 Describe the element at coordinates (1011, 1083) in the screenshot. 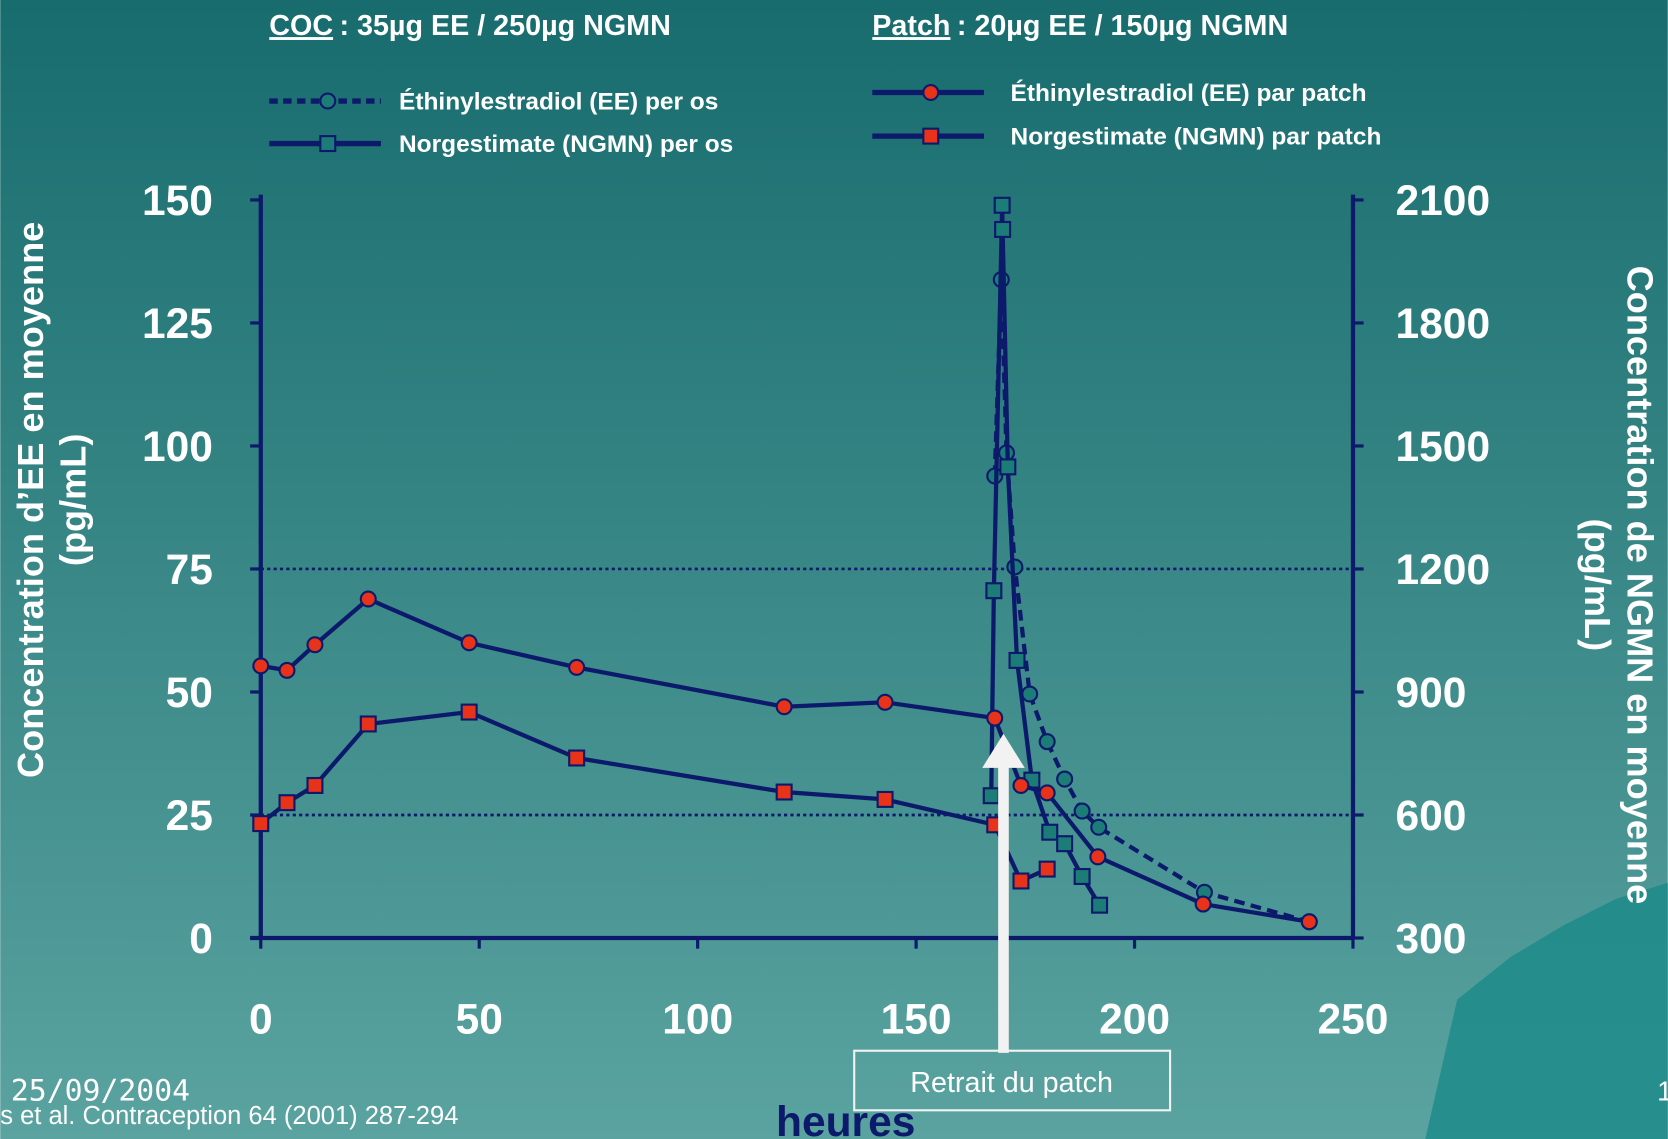

I see `annotation-text: Retrait du patch` at that location.